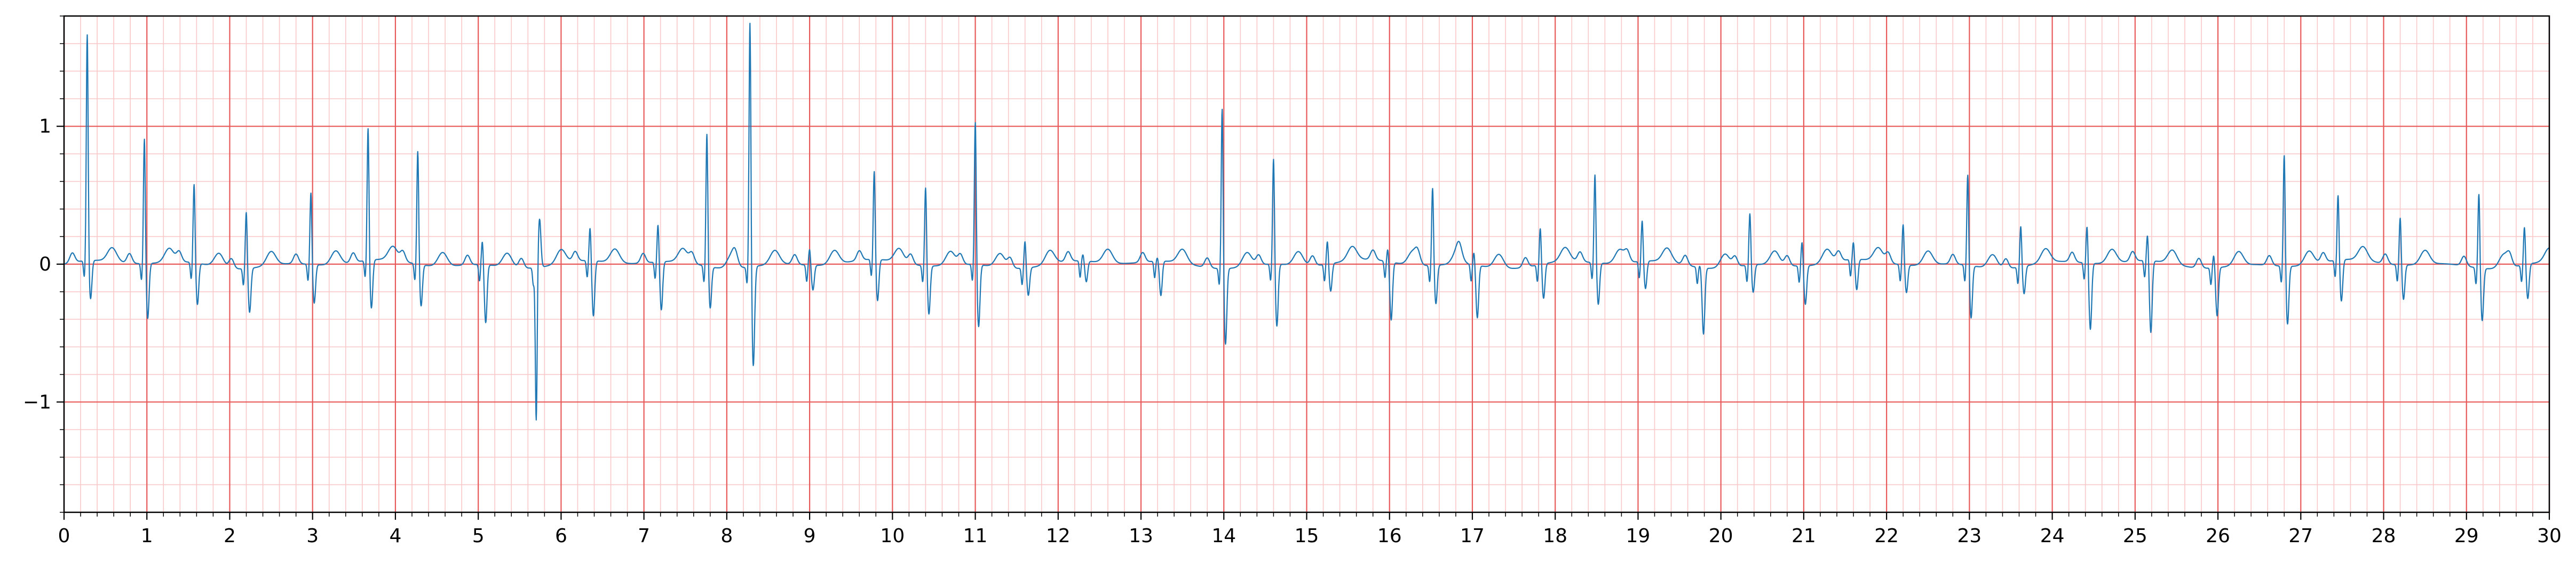  What do you see at coordinates (561, 536) in the screenshot?
I see `x-tick-label: 6` at bounding box center [561, 536].